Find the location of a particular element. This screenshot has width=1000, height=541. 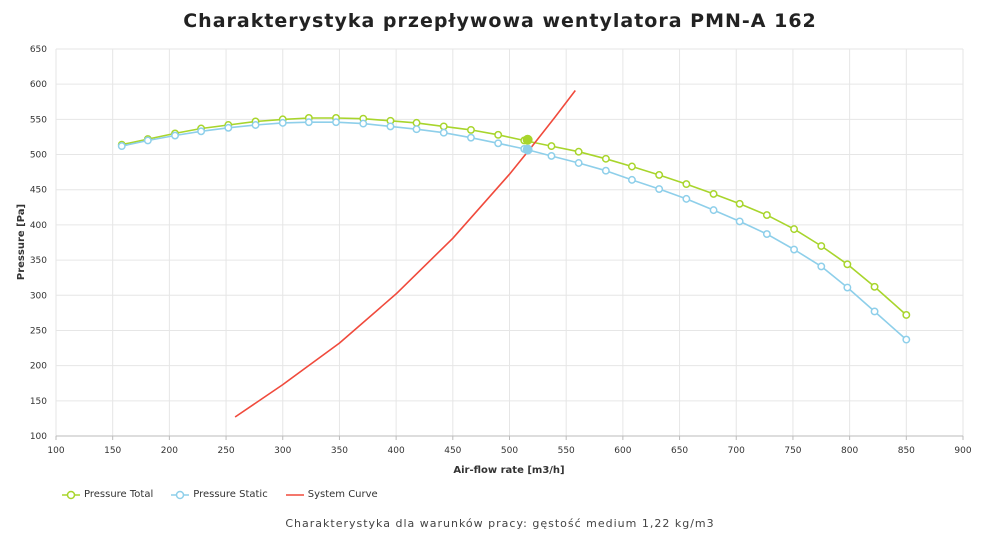

y-tick-label: 150 is located at coordinates (38, 402).